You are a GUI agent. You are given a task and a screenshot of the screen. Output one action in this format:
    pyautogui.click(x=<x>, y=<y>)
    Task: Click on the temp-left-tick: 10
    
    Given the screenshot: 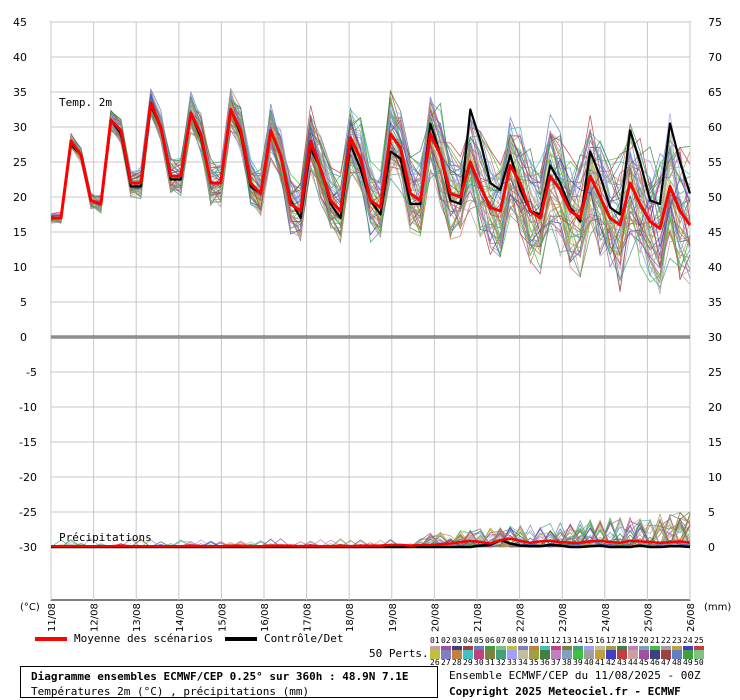 What is the action you would take?
    pyautogui.click(x=20, y=267)
    